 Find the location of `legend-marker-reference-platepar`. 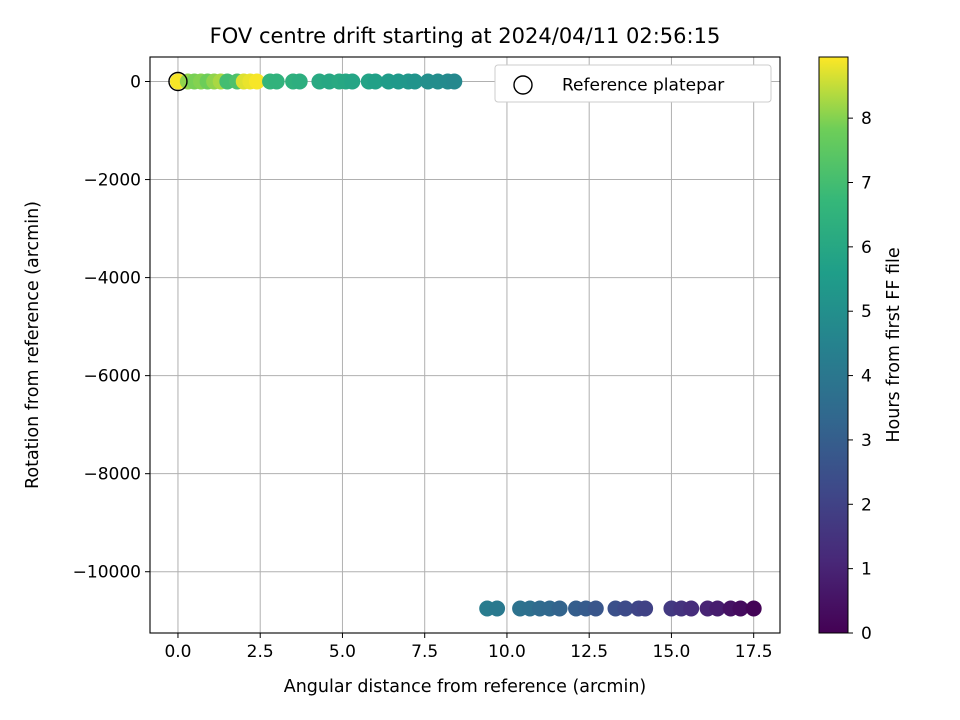

legend-marker-reference-platepar is located at coordinates (523, 85).